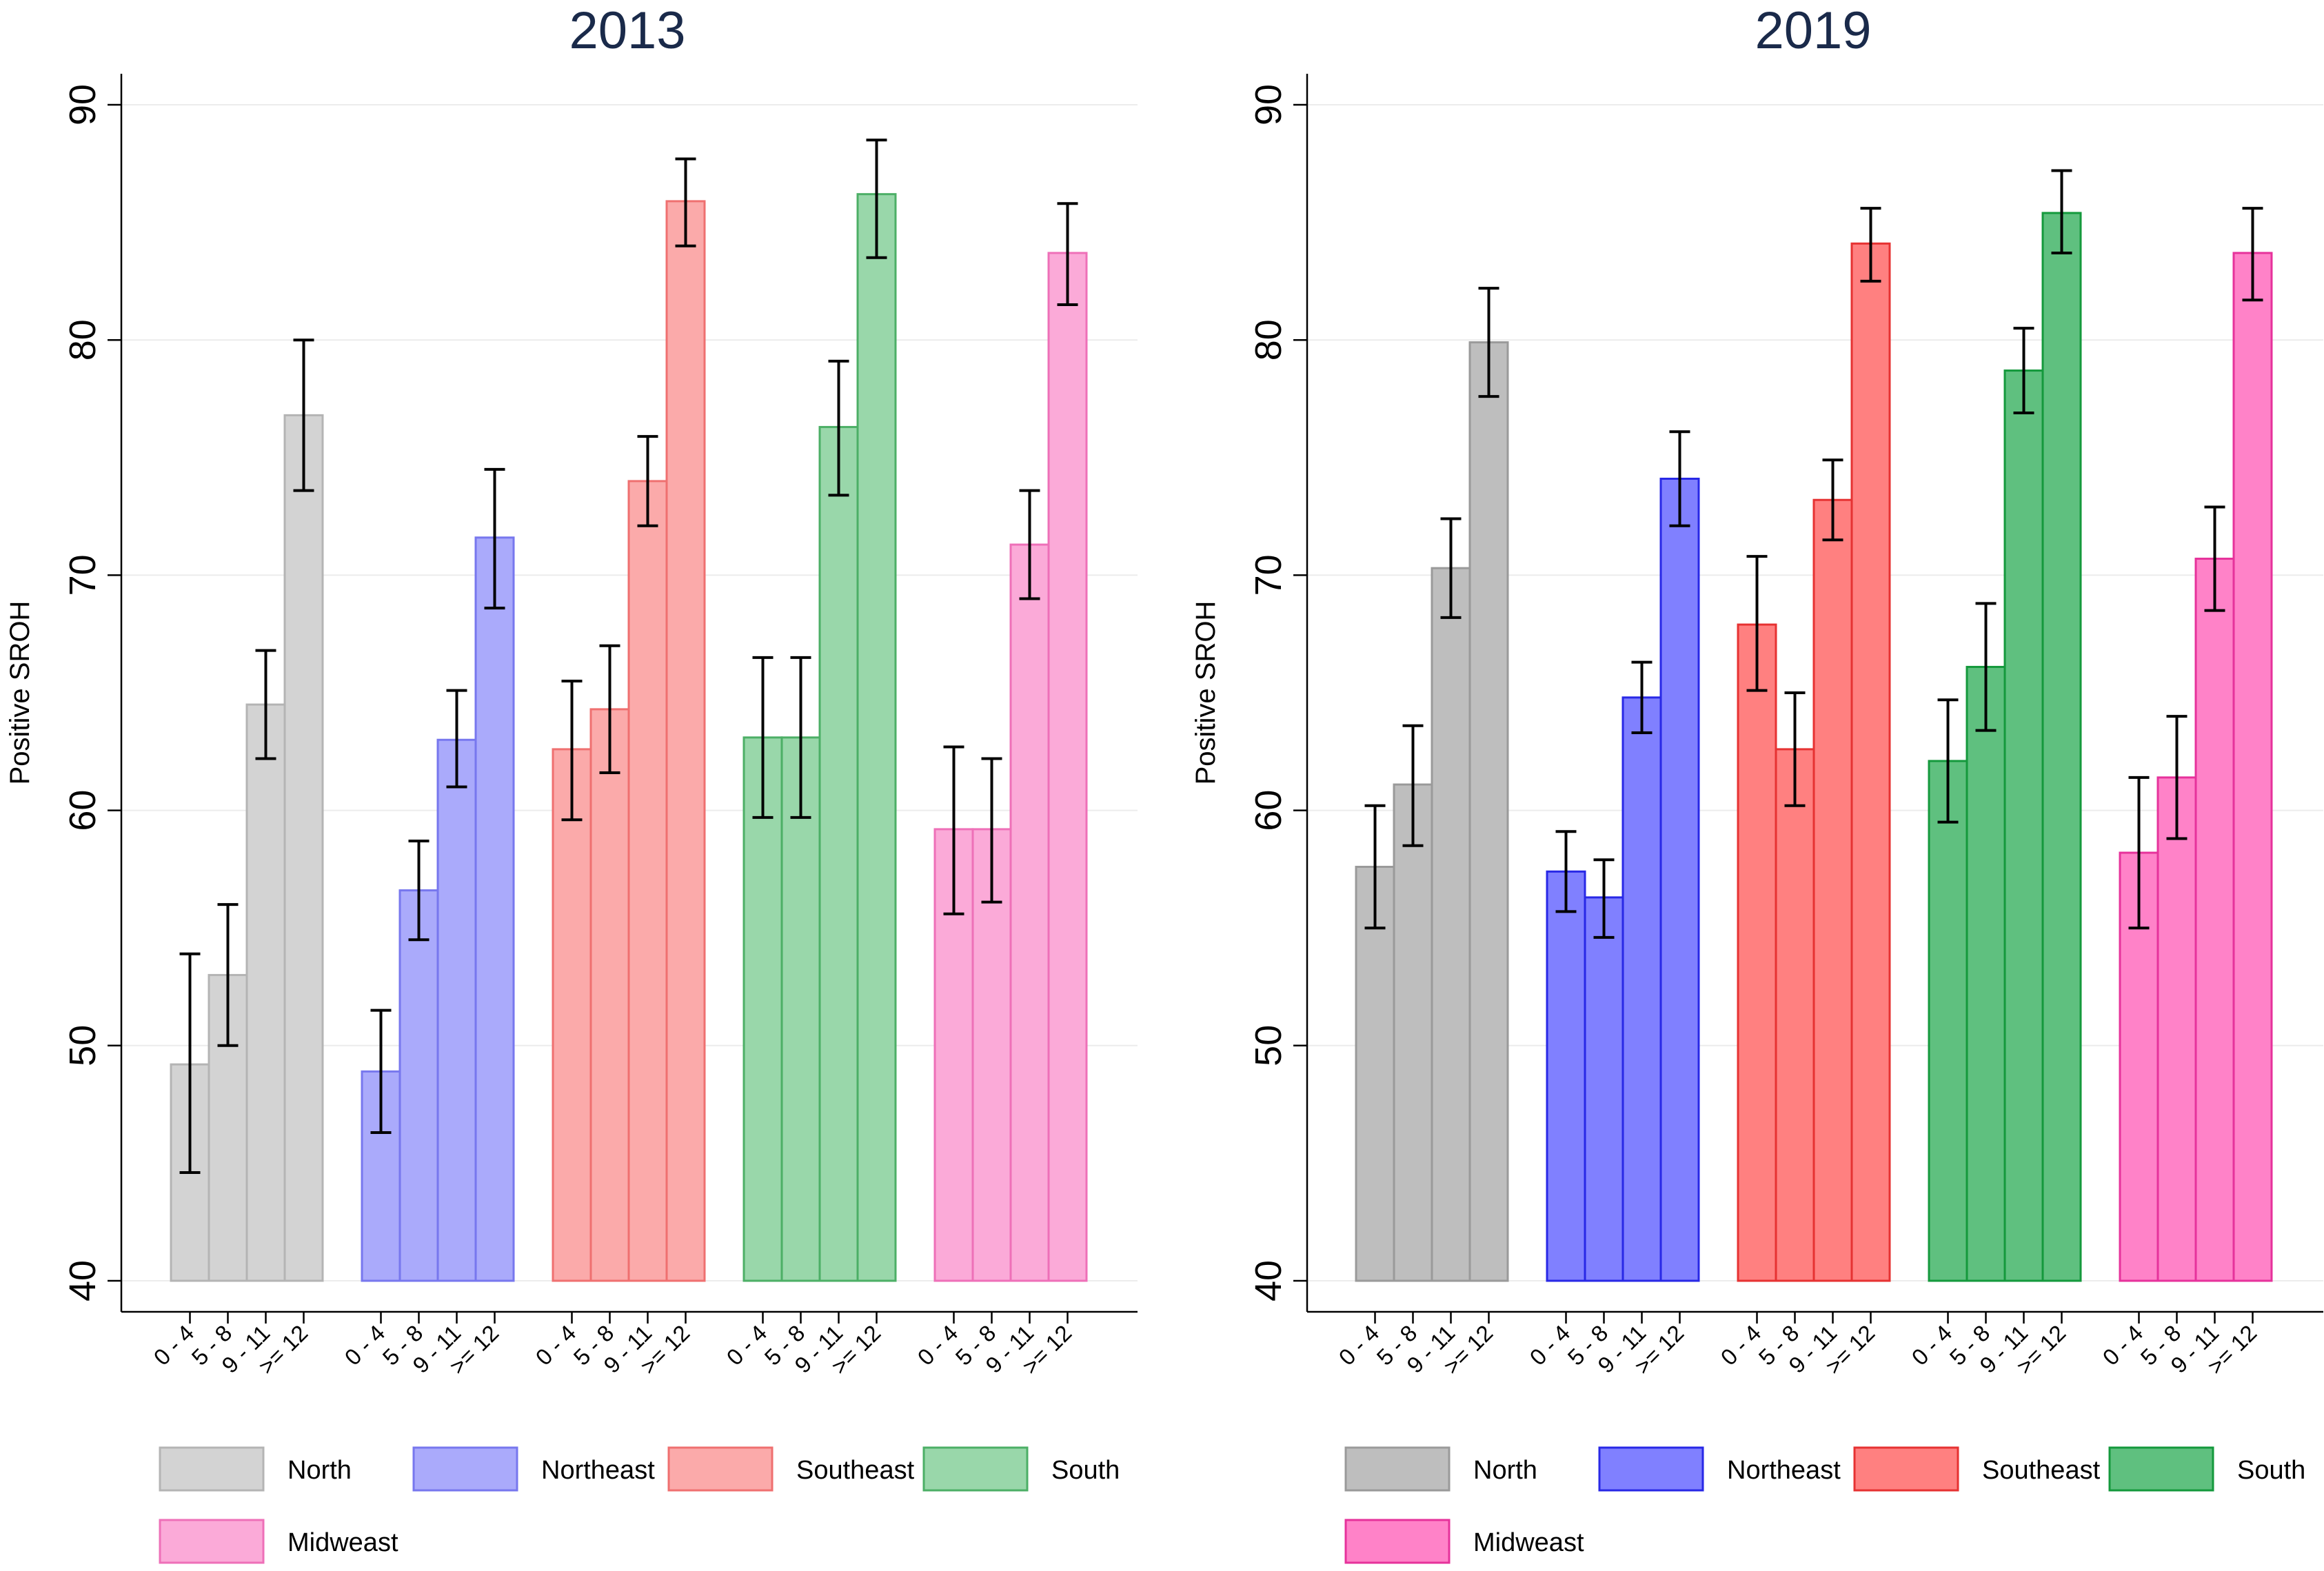 The width and height of the screenshot is (2324, 1571). I want to click on chart-title: 2019, so click(1813, 30).